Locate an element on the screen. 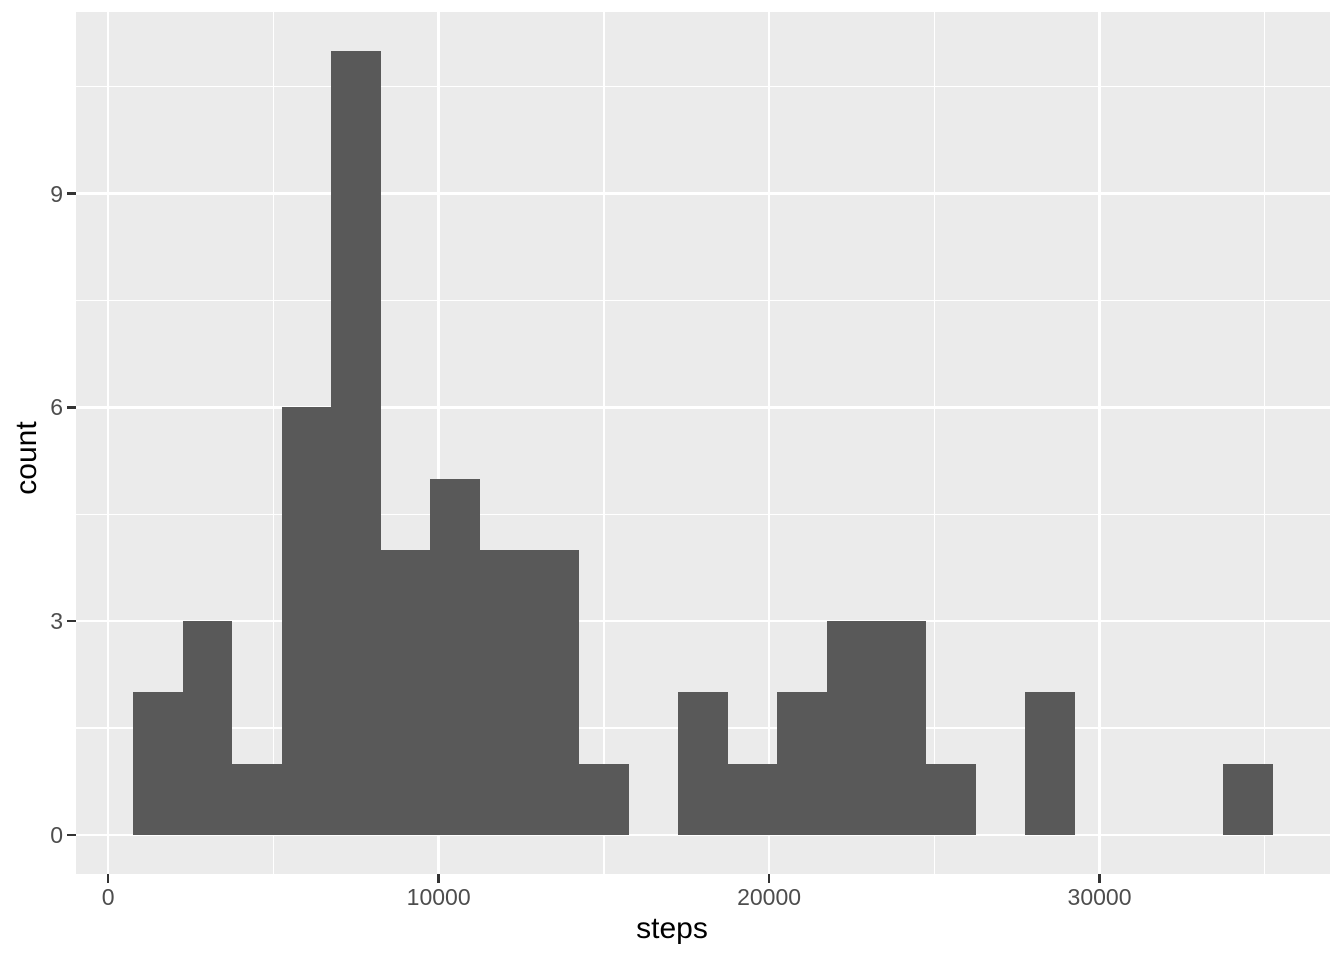 The image size is (1344, 960). x-axis-title: steps is located at coordinates (672, 928).